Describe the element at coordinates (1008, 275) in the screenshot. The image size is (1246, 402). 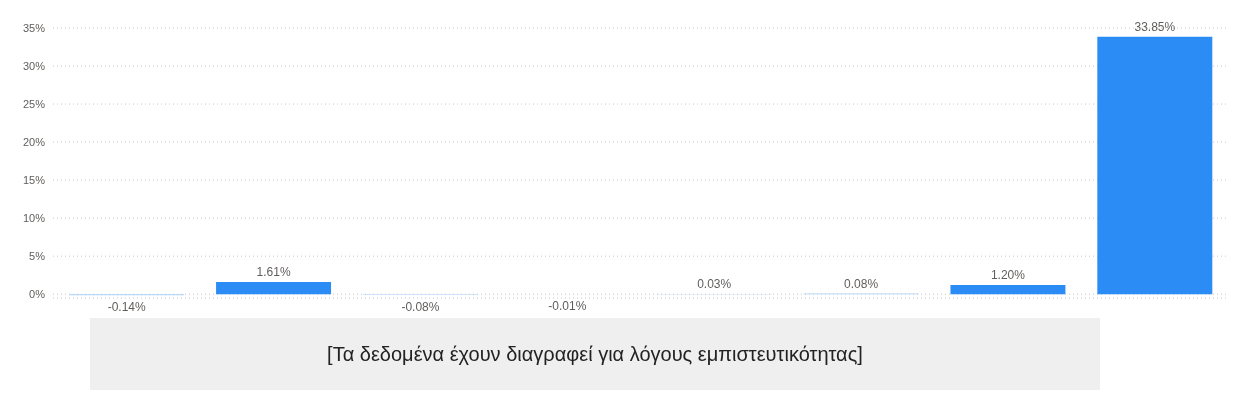
I see `data-label: 1.20%` at that location.